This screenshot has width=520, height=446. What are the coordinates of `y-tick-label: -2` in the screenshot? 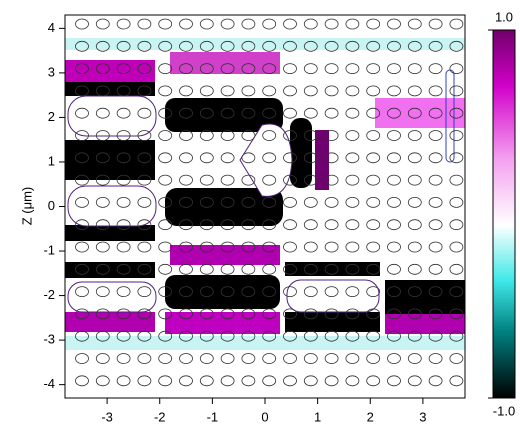 It's located at (49, 294).